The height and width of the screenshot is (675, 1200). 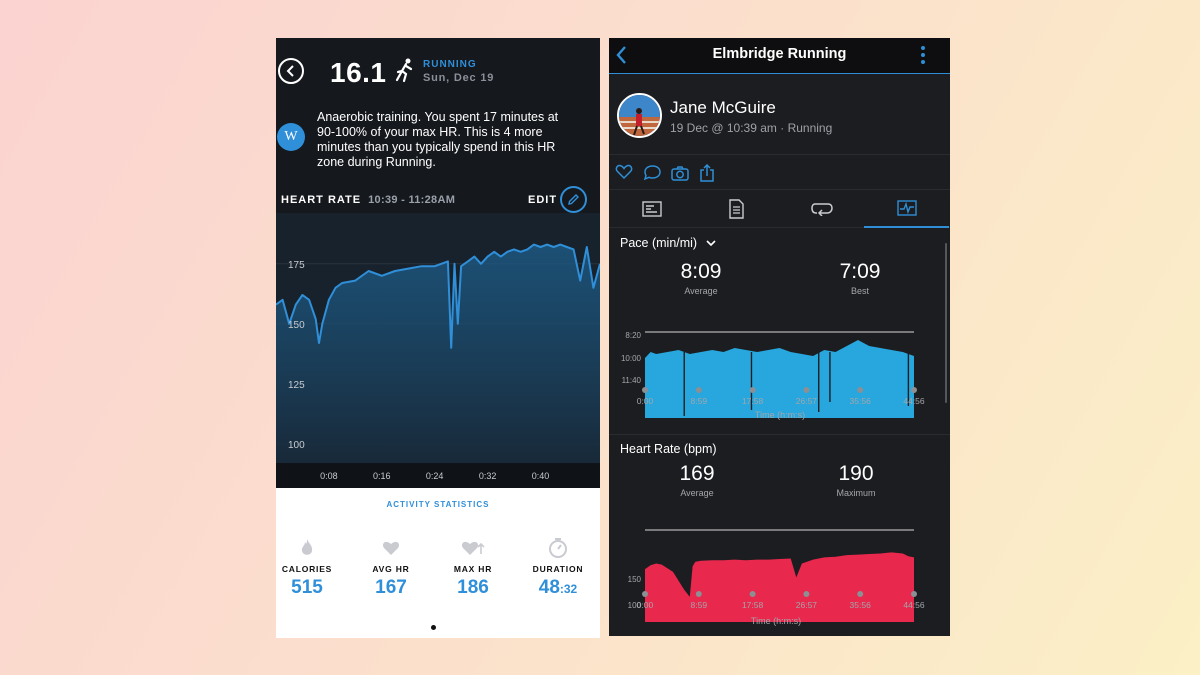 I want to click on section-divider, so click(x=779, y=434).